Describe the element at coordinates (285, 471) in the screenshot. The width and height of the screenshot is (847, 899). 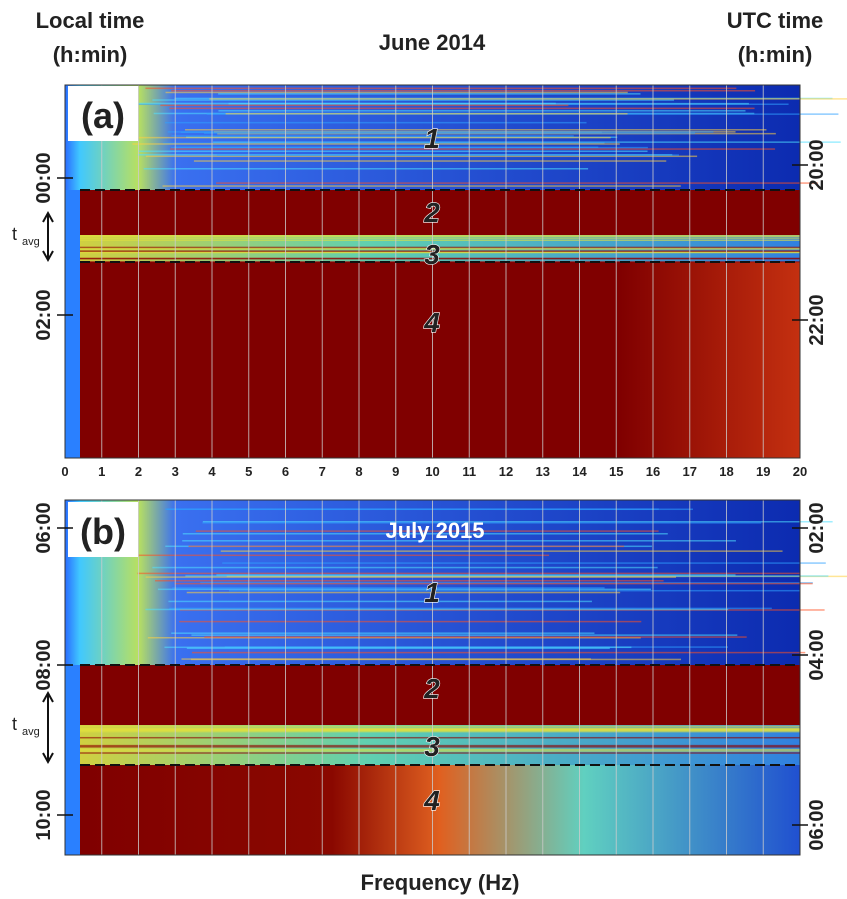
I see `x-tick-label: 6` at that location.